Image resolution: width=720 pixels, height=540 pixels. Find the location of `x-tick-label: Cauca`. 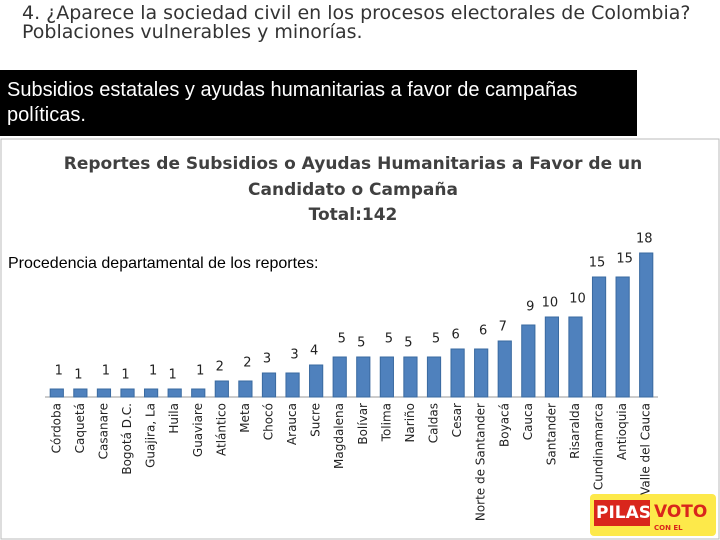

x-tick-label: Cauca is located at coordinates (528, 421).